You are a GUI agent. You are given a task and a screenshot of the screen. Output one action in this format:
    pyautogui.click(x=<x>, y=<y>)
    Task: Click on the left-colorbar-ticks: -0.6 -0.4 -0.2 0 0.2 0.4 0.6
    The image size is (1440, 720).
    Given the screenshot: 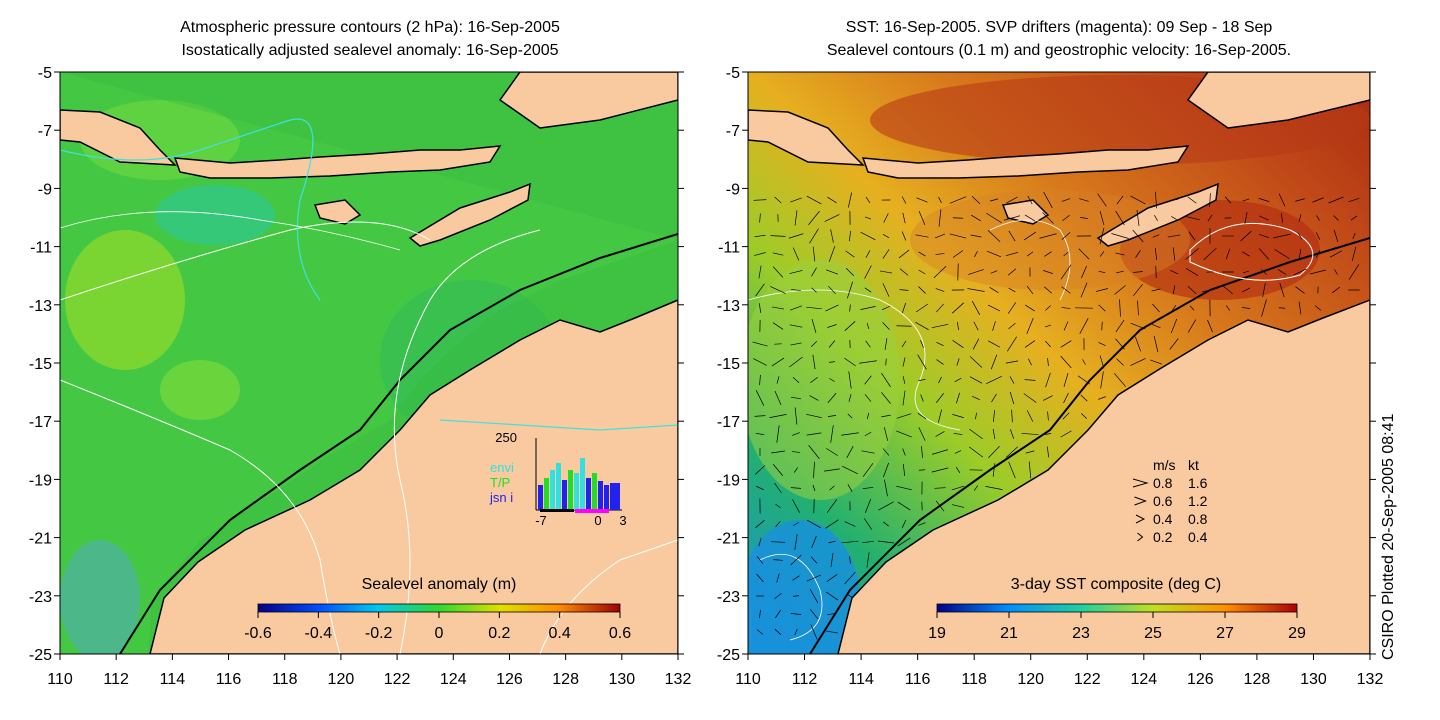 What is the action you would take?
    pyautogui.click(x=437, y=627)
    